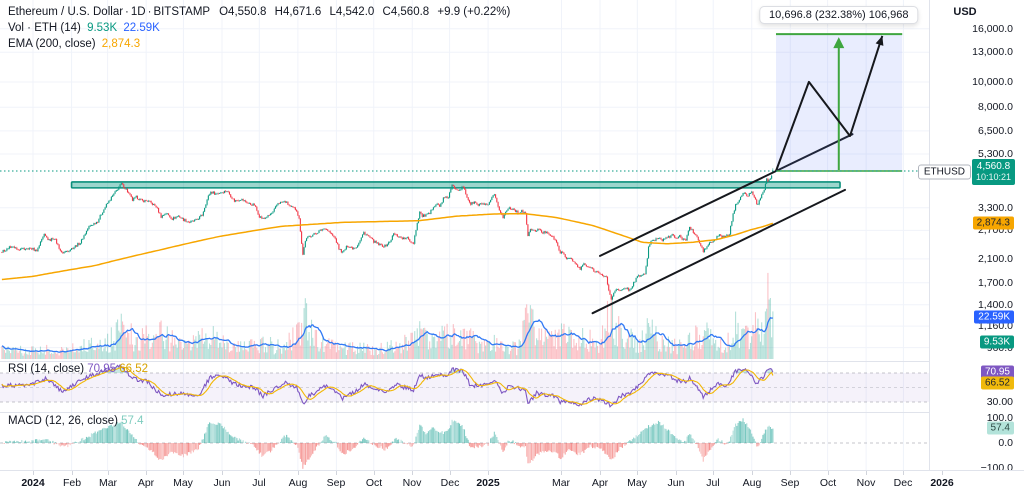 The height and width of the screenshot is (496, 1024). What do you see at coordinates (879, 40) in the screenshot?
I see `projection-arrow-head` at bounding box center [879, 40].